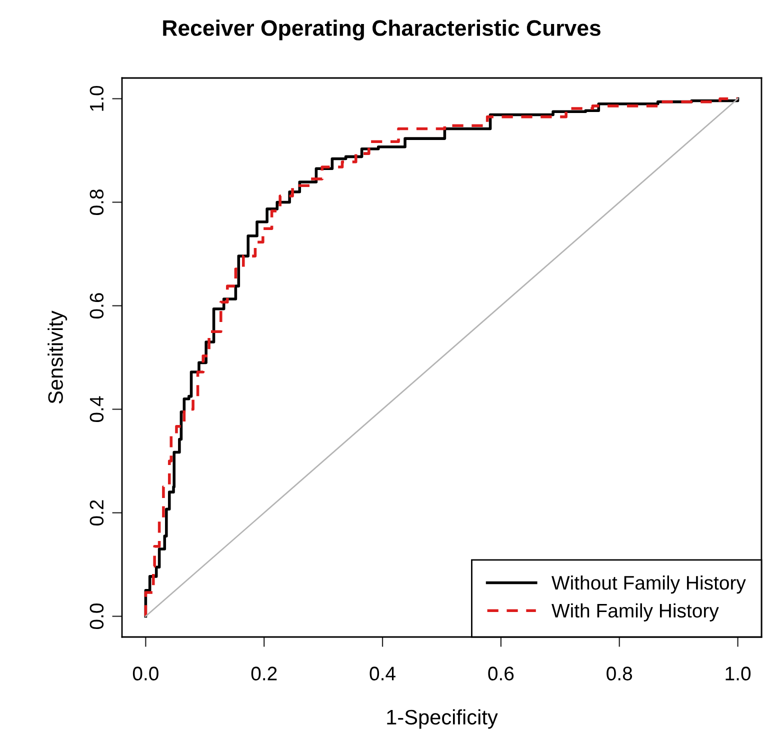 Image resolution: width=763 pixels, height=755 pixels. What do you see at coordinates (97, 513) in the screenshot?
I see `y-tick-label: 0.2` at bounding box center [97, 513].